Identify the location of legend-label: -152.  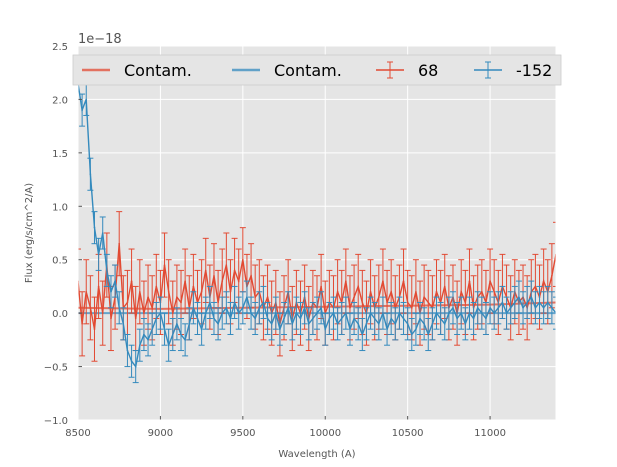
(534, 70).